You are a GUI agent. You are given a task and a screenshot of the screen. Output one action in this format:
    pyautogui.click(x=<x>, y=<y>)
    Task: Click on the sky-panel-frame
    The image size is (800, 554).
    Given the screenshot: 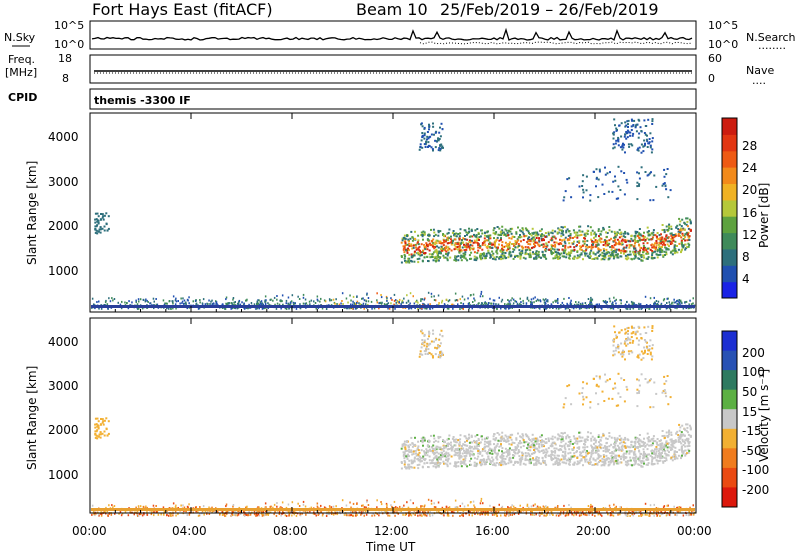 What is the action you would take?
    pyautogui.click(x=393, y=35)
    